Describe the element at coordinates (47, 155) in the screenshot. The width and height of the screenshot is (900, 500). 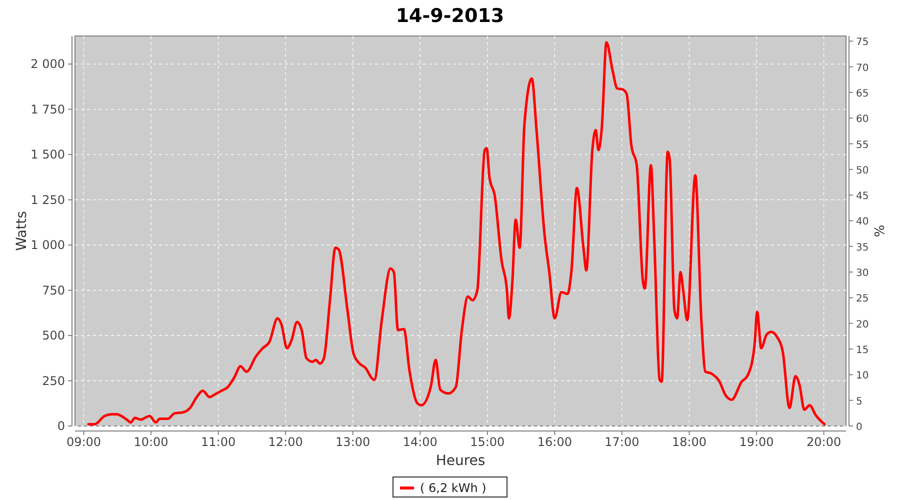
I see `y-tick-label: 1 500` at that location.